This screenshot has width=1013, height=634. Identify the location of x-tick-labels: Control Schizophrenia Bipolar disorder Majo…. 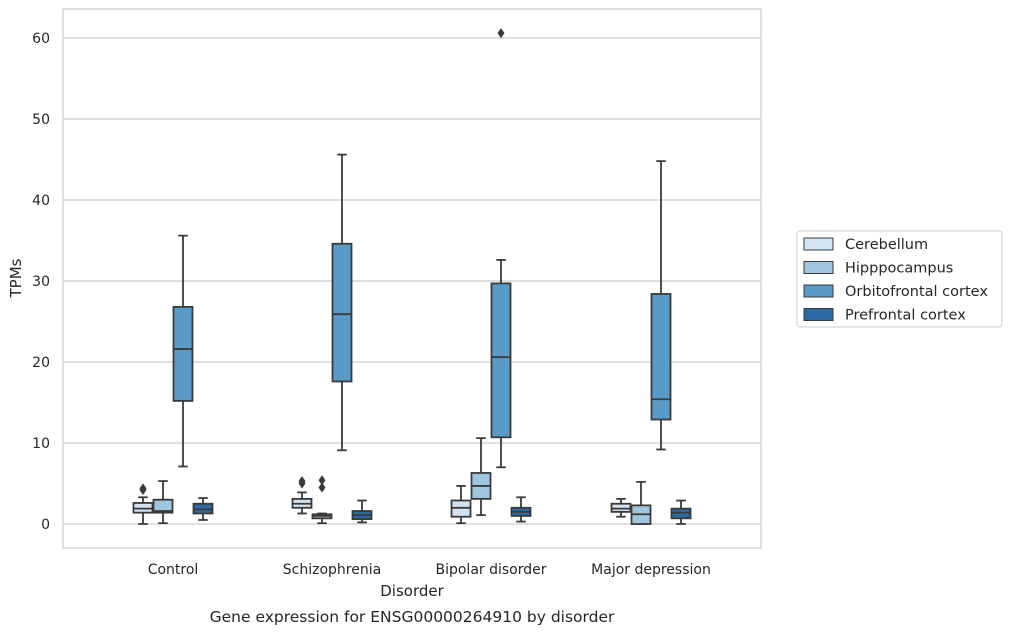
(429, 570).